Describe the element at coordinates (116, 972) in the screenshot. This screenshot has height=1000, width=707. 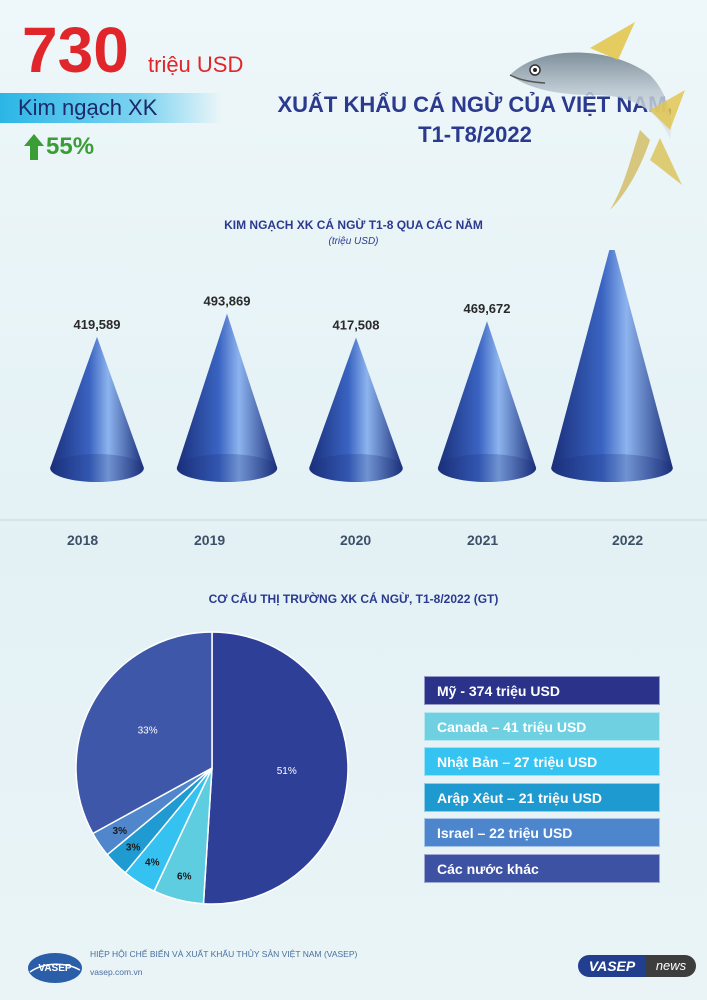
I see `footer-url: vasep.com.vn` at that location.